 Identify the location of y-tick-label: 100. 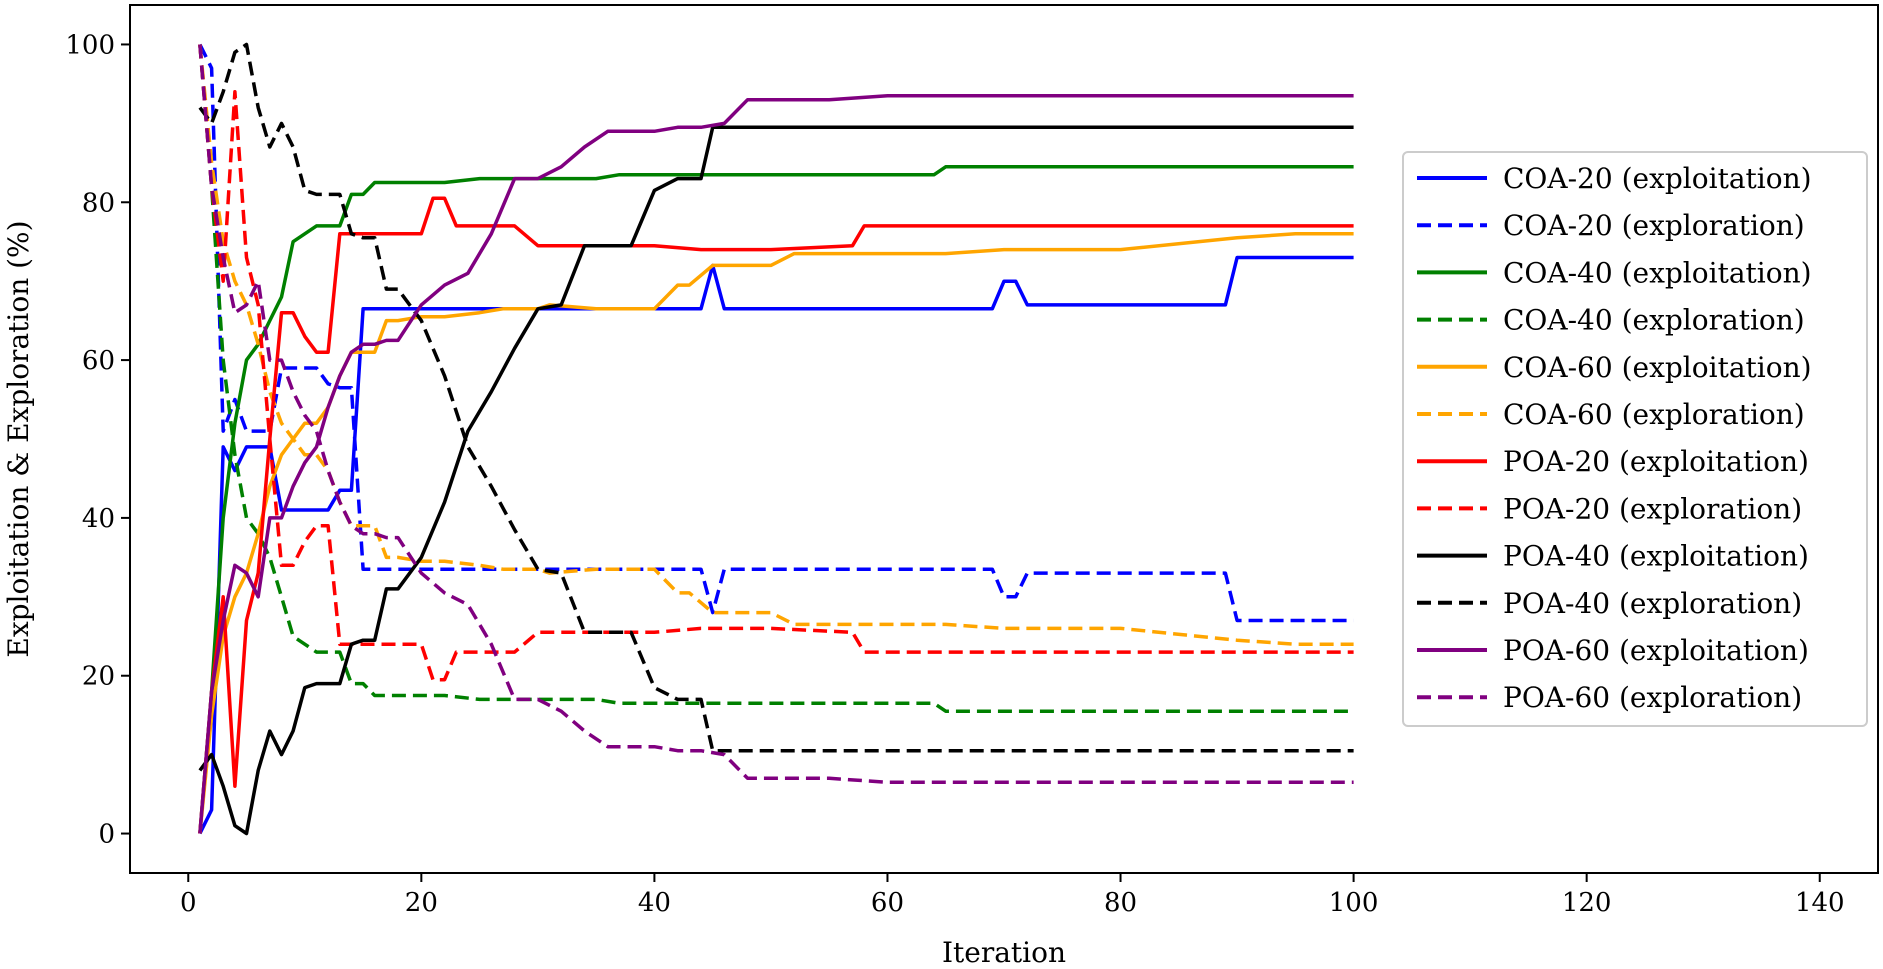
(90, 45).